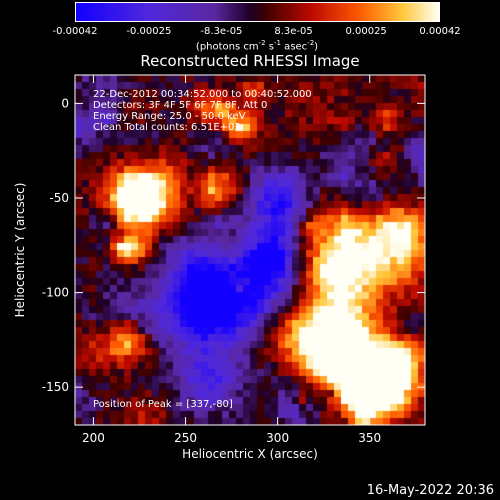 The width and height of the screenshot is (500, 500). I want to click on colorbar-units: (photons cm-2 s-1 asec-2), so click(257, 46).